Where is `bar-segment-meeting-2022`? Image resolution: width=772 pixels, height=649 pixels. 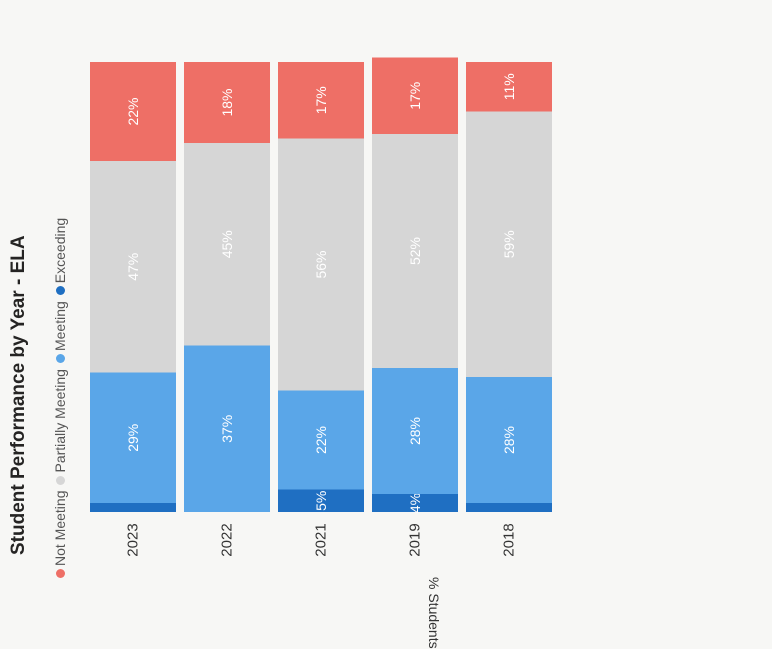 bar-segment-meeting-2022 is located at coordinates (227, 429).